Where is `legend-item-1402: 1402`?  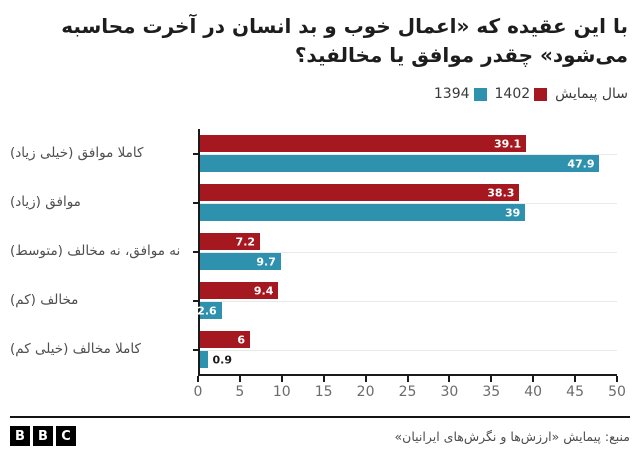 legend-item-1402: 1402 is located at coordinates (521, 94).